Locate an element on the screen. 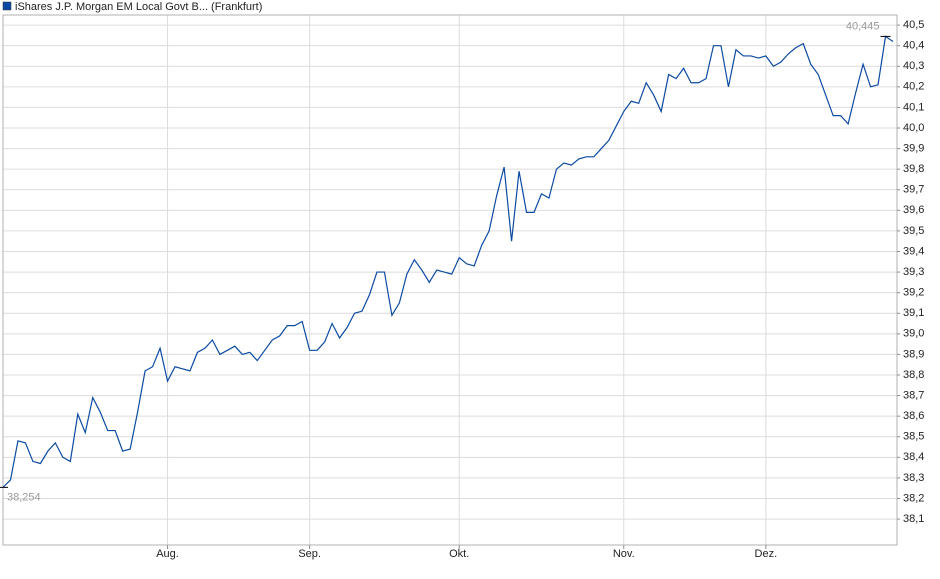 This screenshot has height=579, width=940. y-tick-label: 38,8 is located at coordinates (913, 375).